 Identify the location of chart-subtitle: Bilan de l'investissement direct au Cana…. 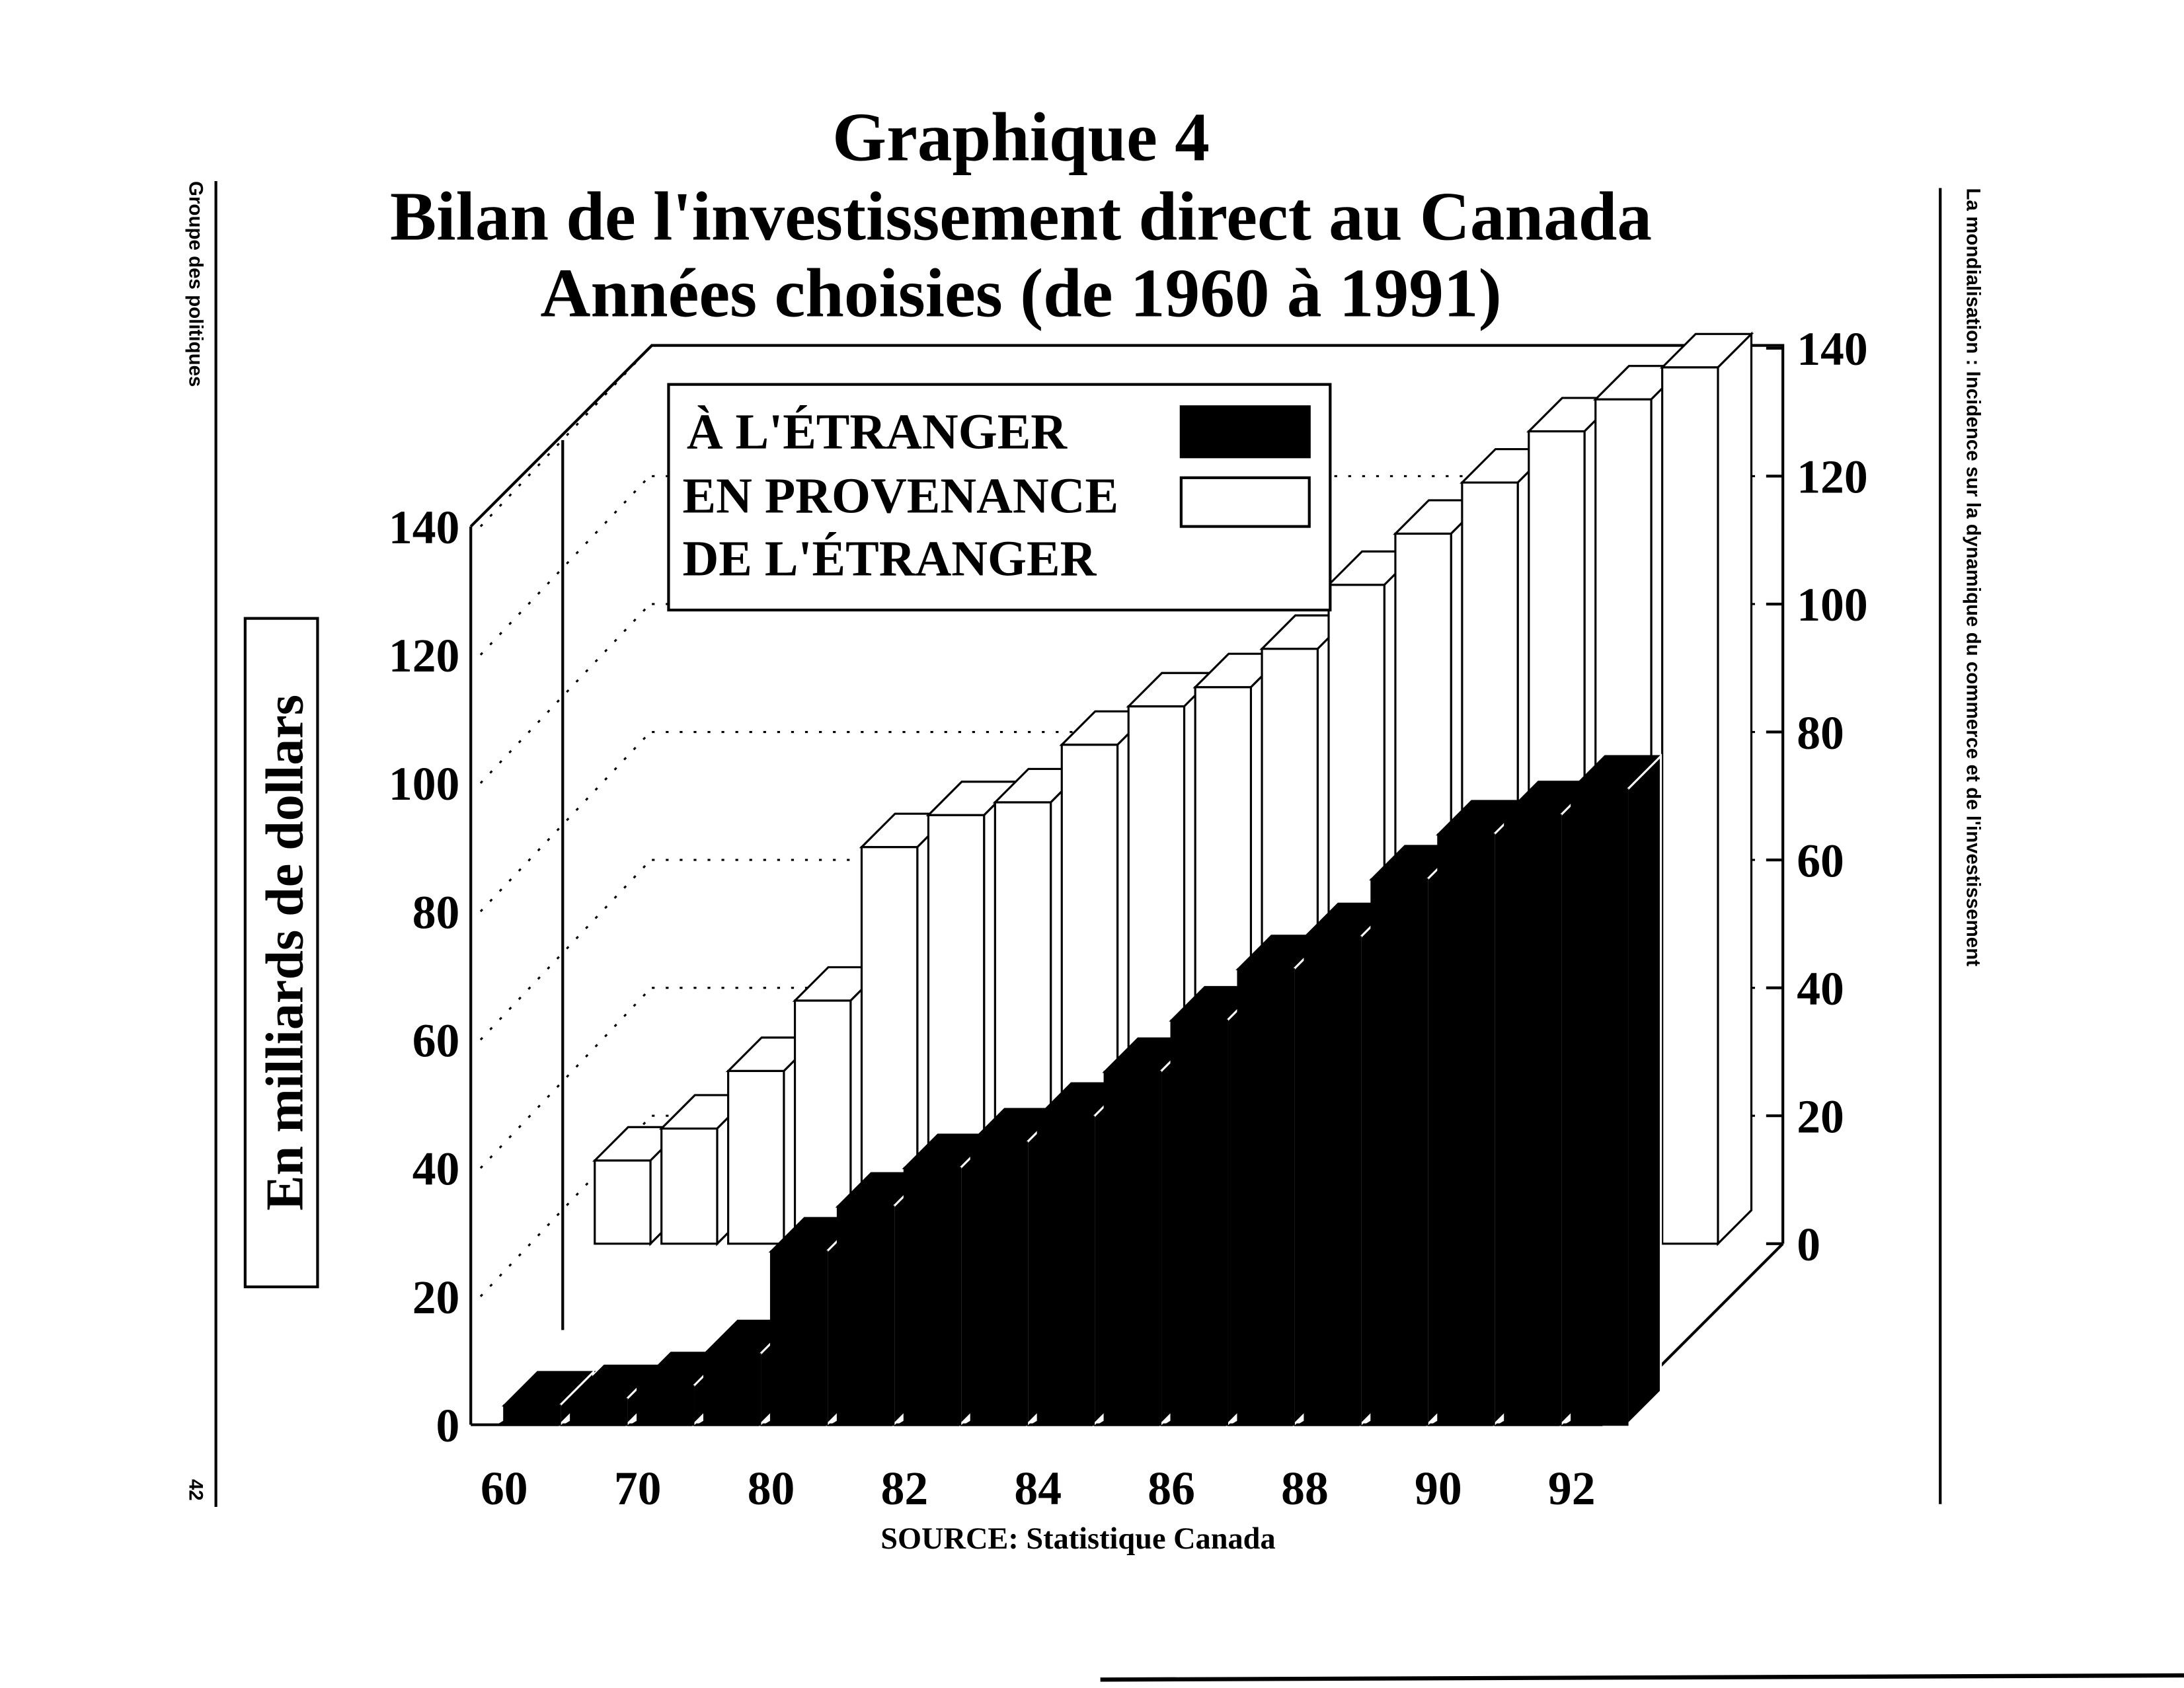
(1021, 216).